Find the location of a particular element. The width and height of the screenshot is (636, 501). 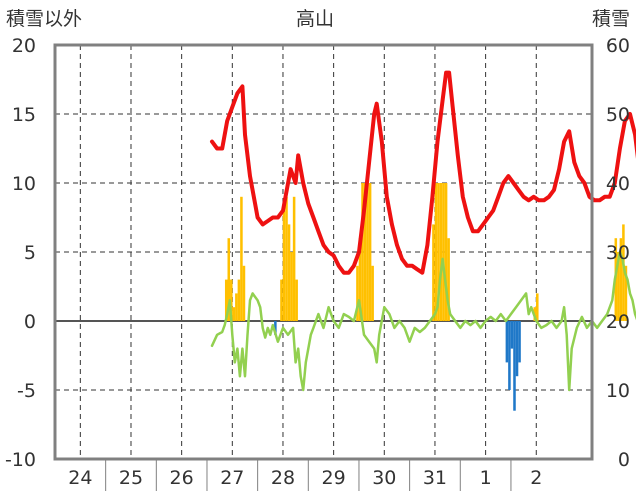

chart-title: 高山 is located at coordinates (315, 19).